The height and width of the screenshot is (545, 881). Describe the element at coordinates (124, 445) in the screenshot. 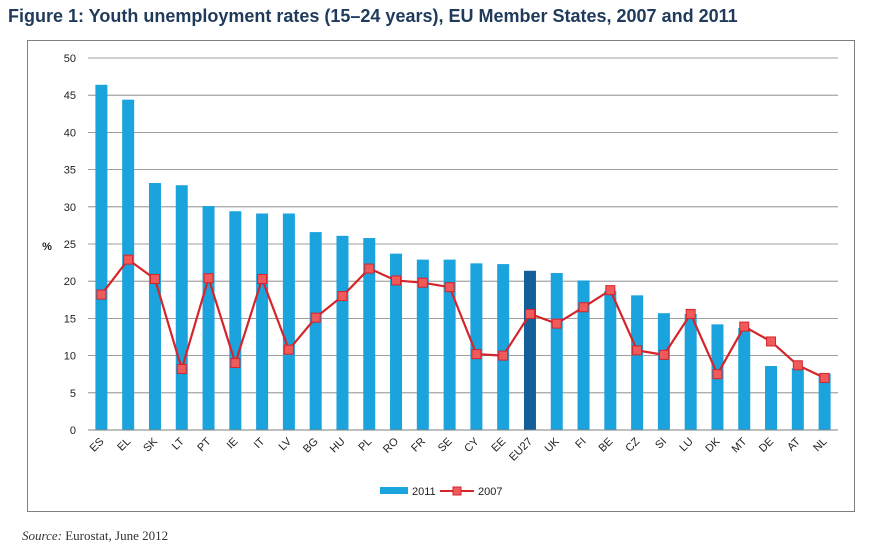

I see `x-tick-label: EL` at that location.